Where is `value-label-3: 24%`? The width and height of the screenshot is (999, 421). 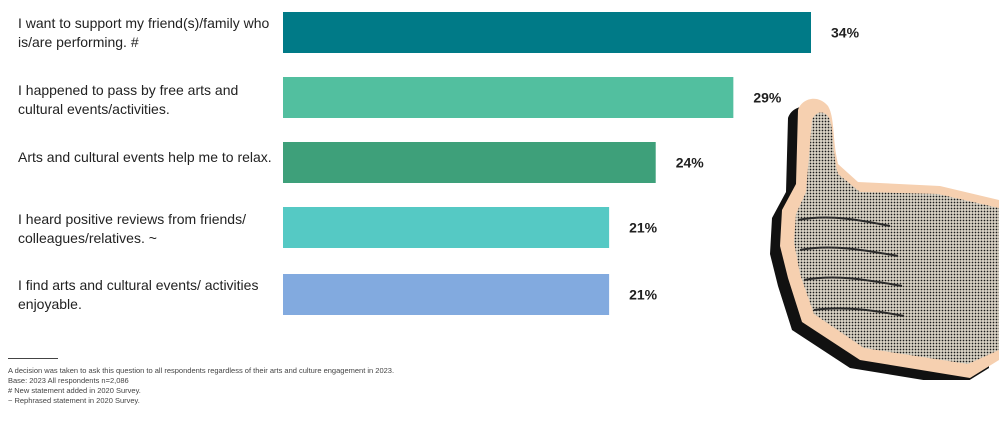
value-label-3: 24% is located at coordinates (690, 163).